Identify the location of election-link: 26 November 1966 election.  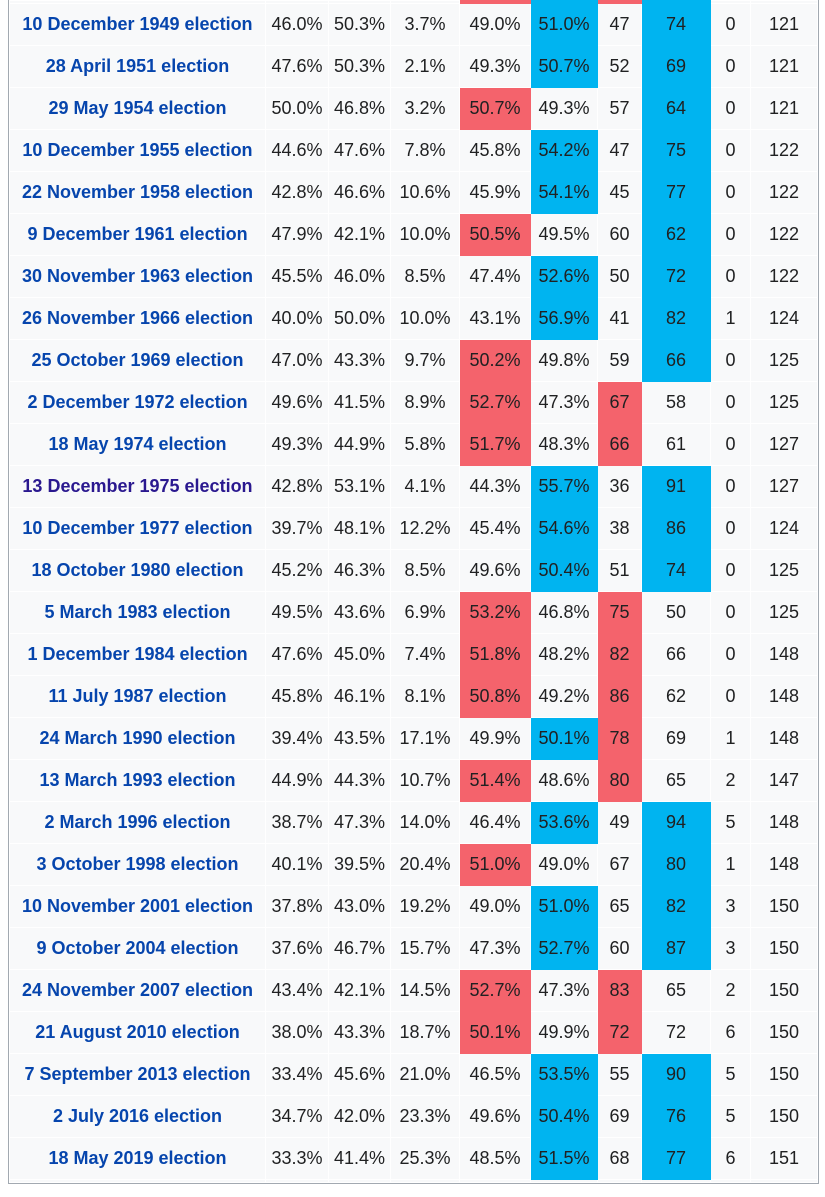
(137, 318).